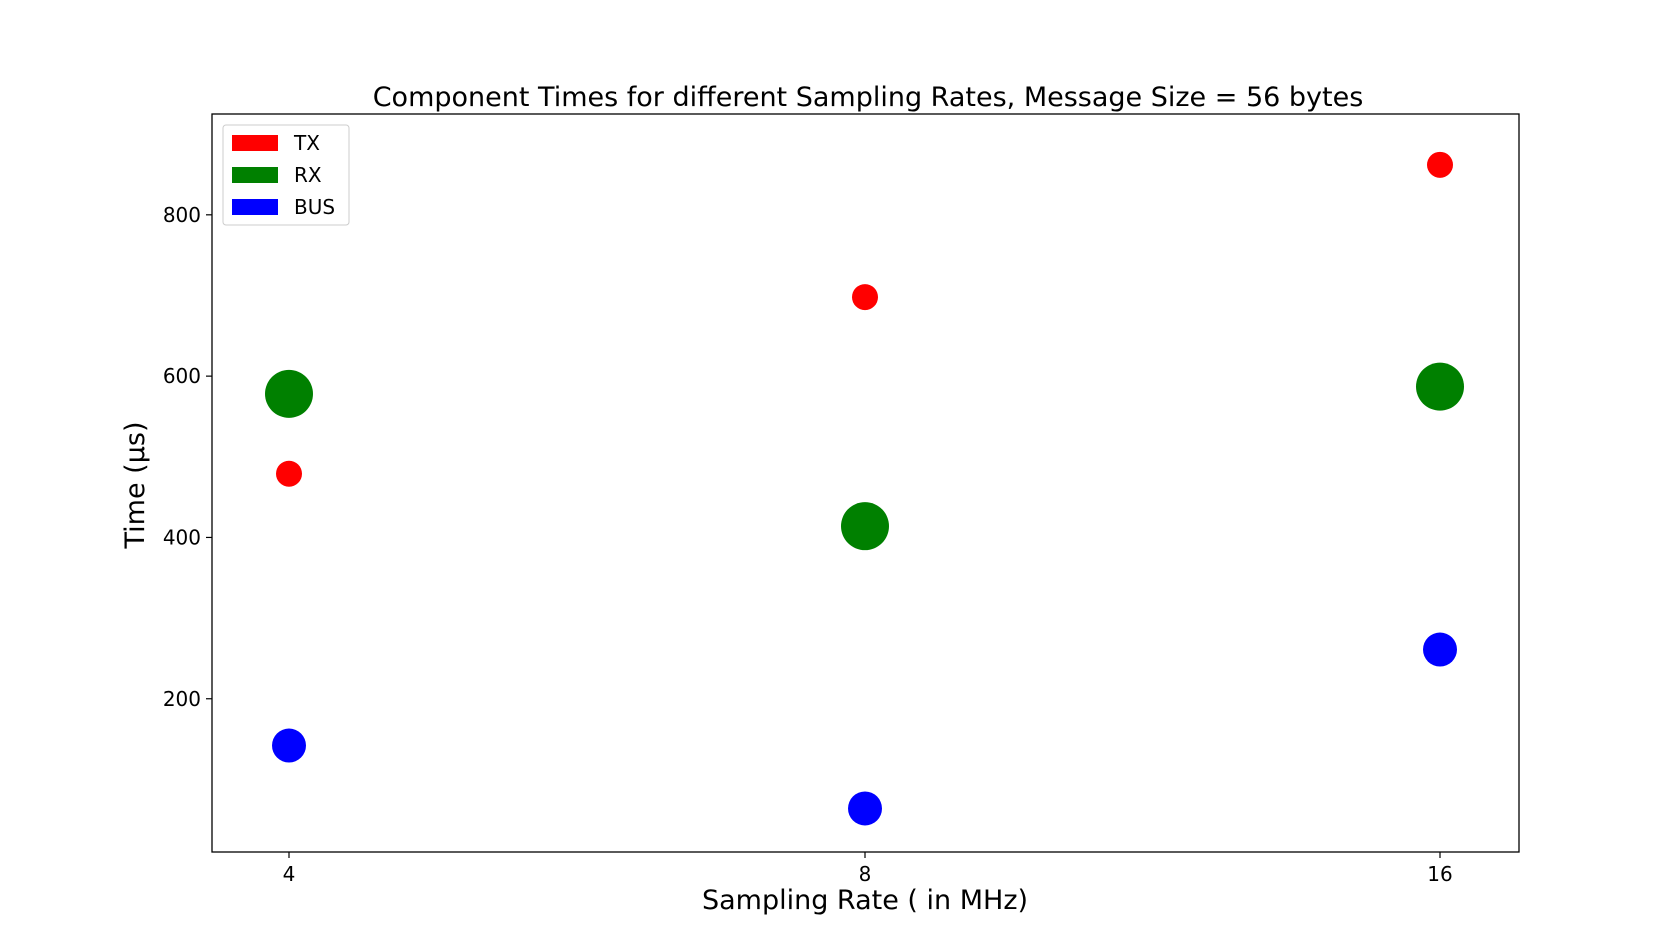 The height and width of the screenshot is (952, 1680). Describe the element at coordinates (308, 175) in the screenshot. I see `legend-label-rx: RX` at that location.